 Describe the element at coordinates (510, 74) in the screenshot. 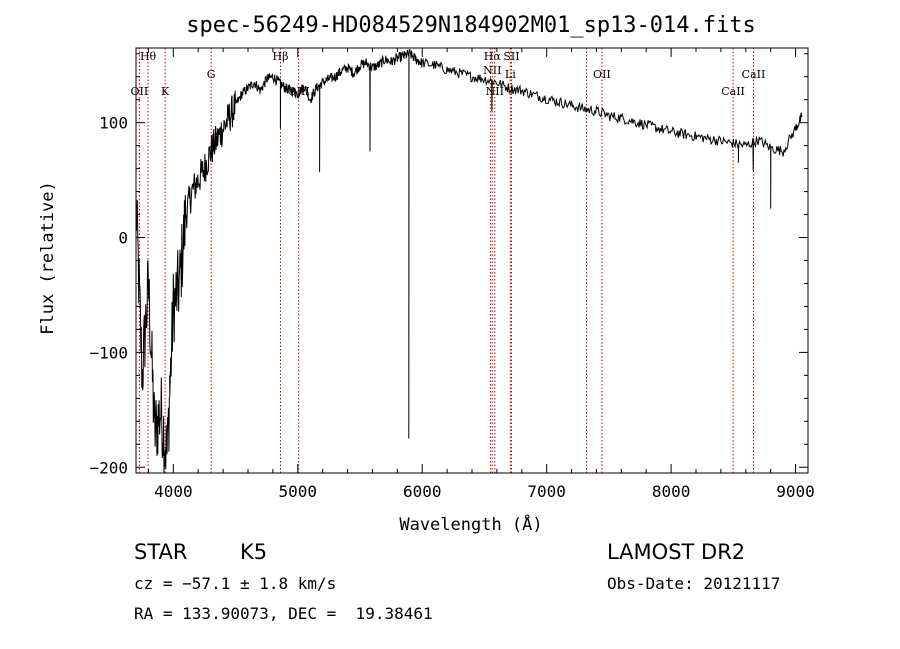

I see `spectral-line-label: Li` at that location.